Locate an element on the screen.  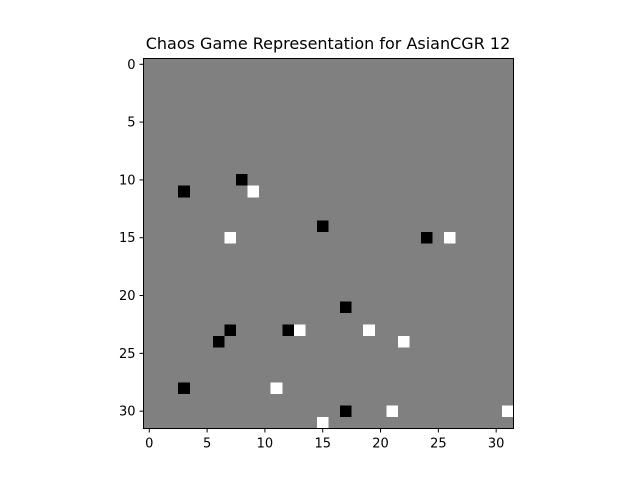
y-tick-label-15: 15 is located at coordinates (127, 238).